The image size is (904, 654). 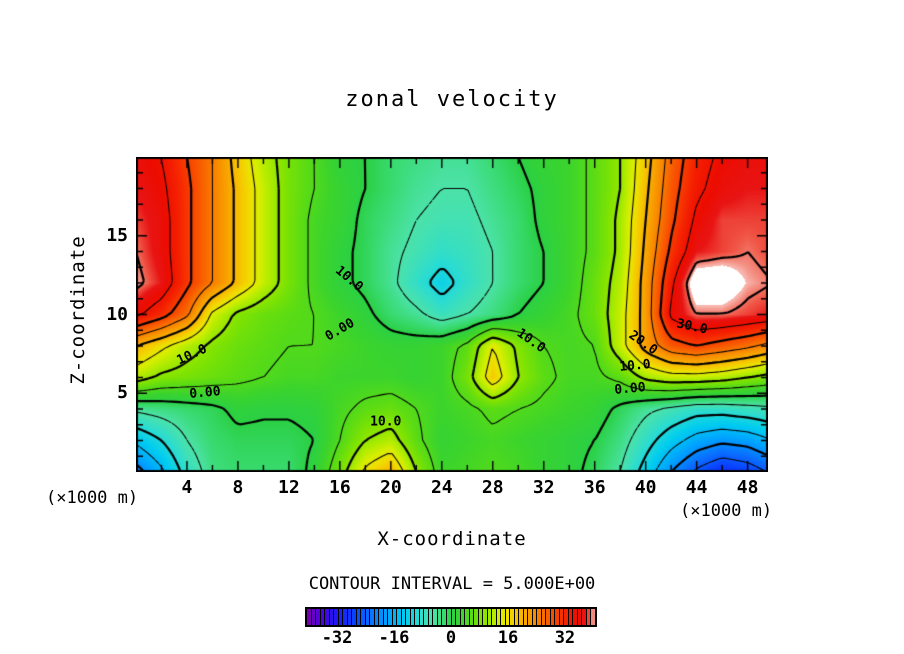 What do you see at coordinates (394, 638) in the screenshot?
I see `colorbar-tick-label: -16` at bounding box center [394, 638].